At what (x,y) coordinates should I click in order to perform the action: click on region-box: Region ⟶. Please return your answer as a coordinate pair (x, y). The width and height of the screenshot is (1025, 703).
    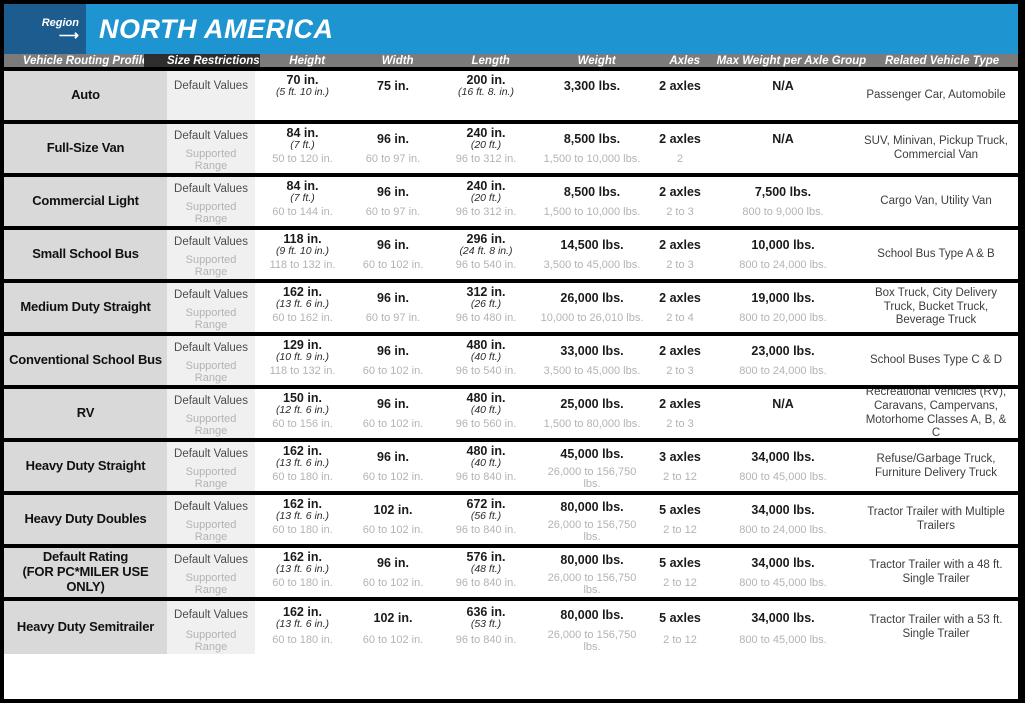
    Looking at the image, I should click on (45, 29).